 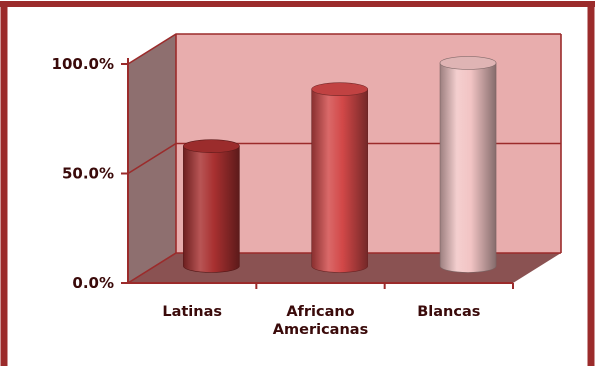 What do you see at coordinates (448, 312) in the screenshot?
I see `x-tick-label: Blancas` at bounding box center [448, 312].